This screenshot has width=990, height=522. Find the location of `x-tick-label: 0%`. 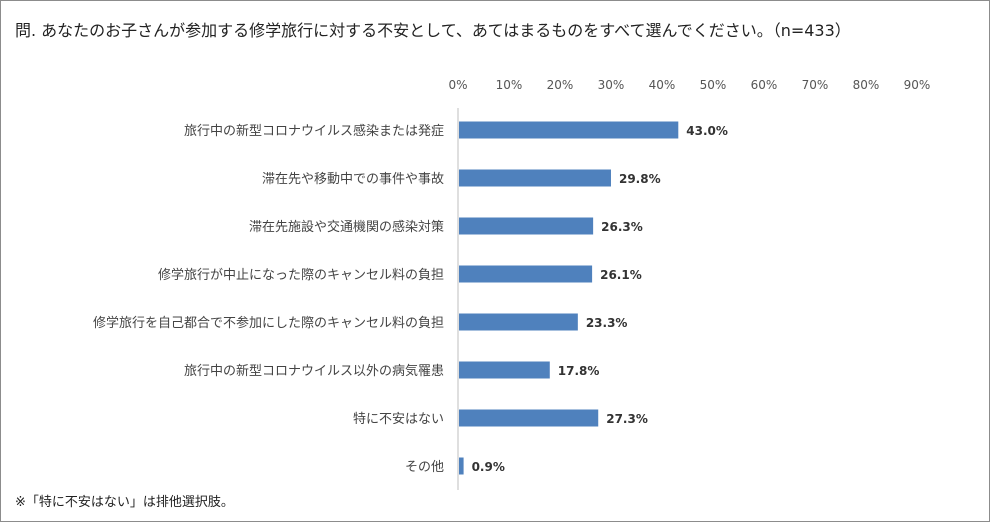

x-tick-label: 0% is located at coordinates (457, 85).